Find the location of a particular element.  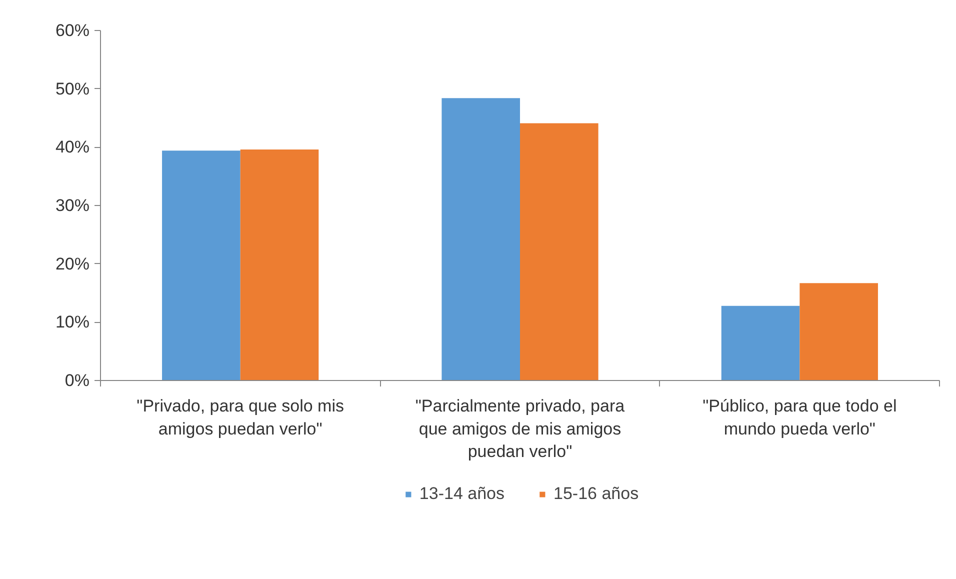

x-tick-label: "Privado, para que solo mis amigos puedan verlo" is located at coordinates (240, 417).